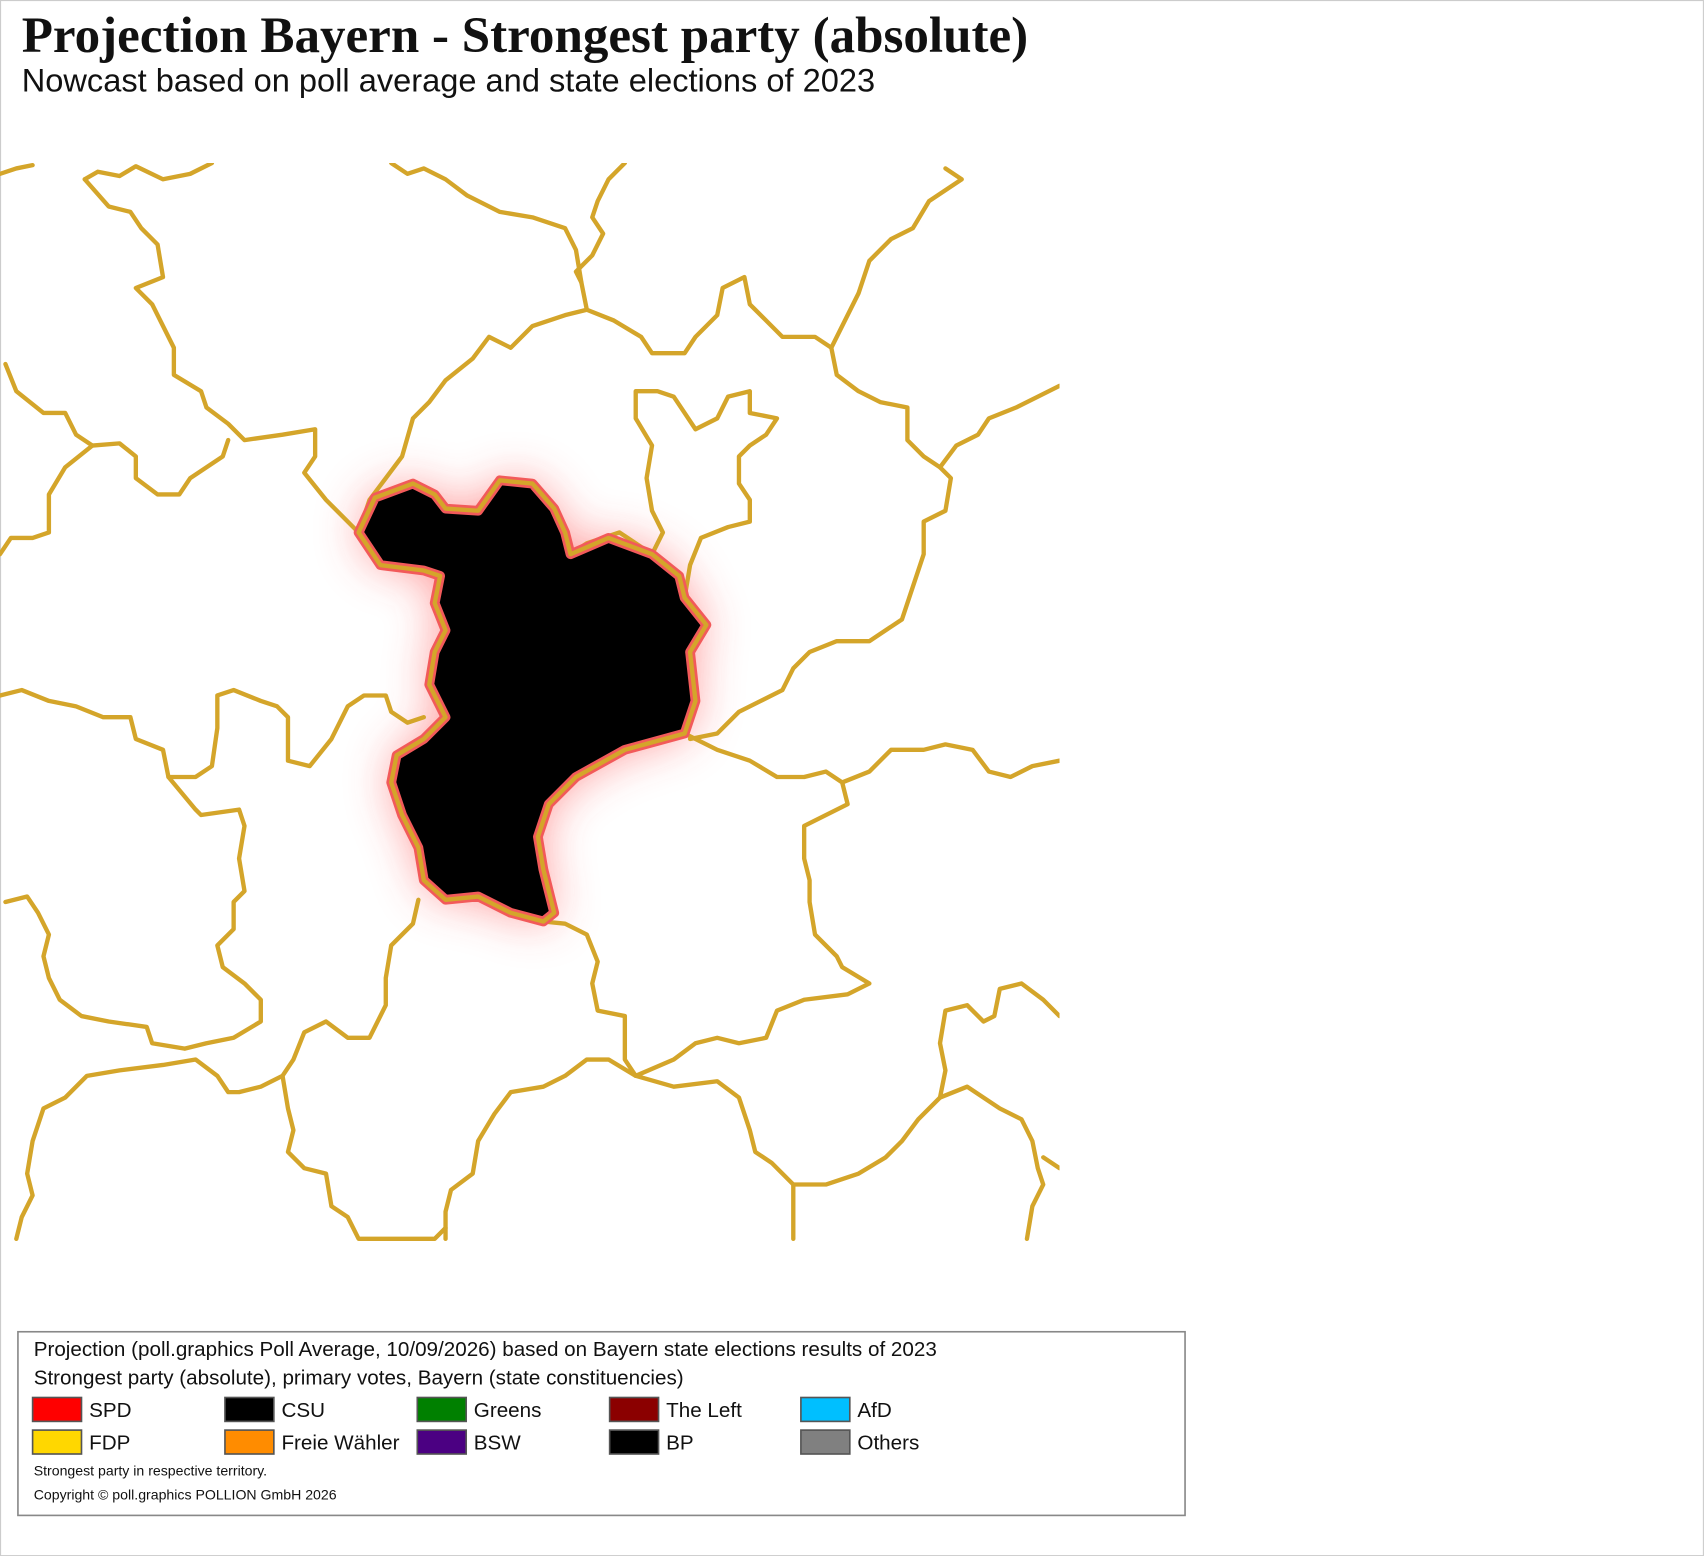 The image size is (1704, 1556). What do you see at coordinates (109, 1443) in the screenshot?
I see `legend-label: FDP` at bounding box center [109, 1443].